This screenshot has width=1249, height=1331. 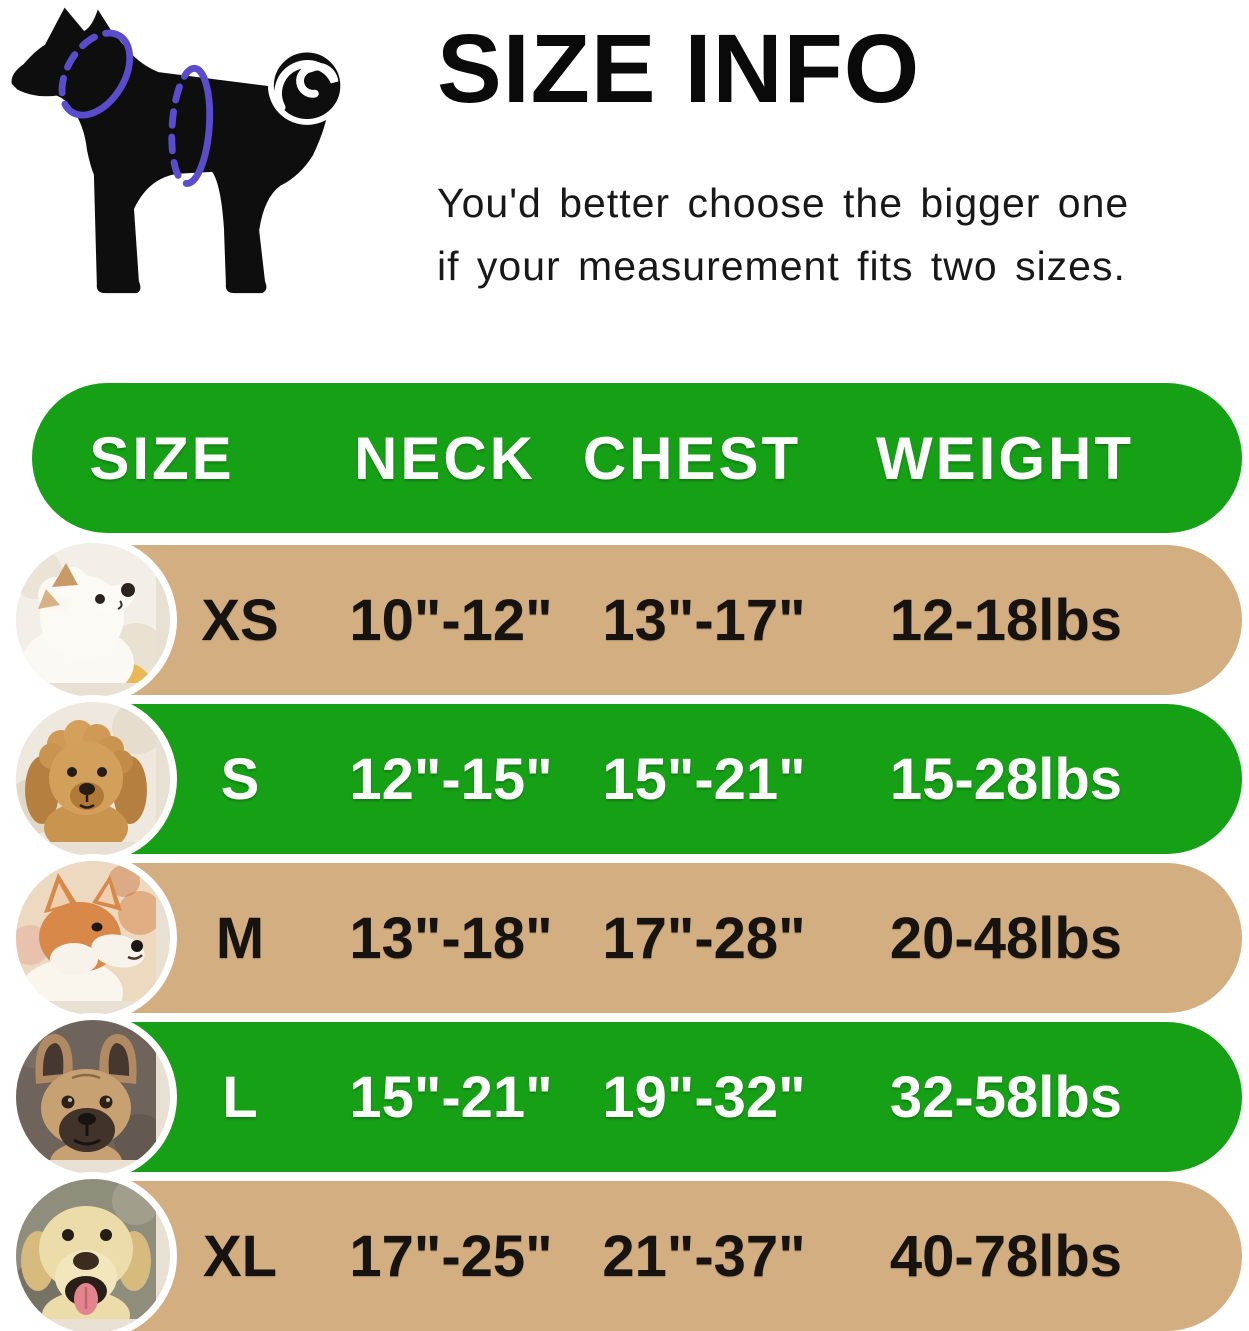 What do you see at coordinates (451, 1256) in the screenshot?
I see `neck-value: 17"-25"` at bounding box center [451, 1256].